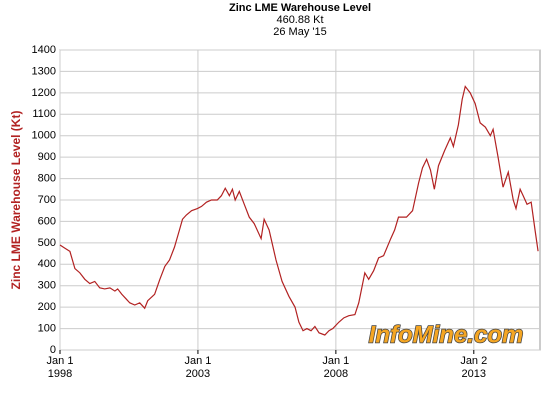 The height and width of the screenshot is (400, 560). I want to click on y-tick-label: 0, so click(53, 350).